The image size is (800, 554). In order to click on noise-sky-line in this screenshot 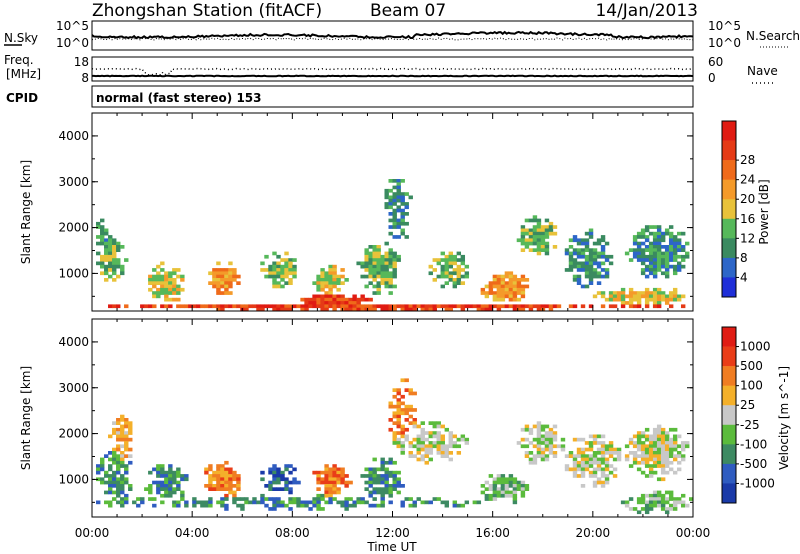, I will do `click(392, 35)`.